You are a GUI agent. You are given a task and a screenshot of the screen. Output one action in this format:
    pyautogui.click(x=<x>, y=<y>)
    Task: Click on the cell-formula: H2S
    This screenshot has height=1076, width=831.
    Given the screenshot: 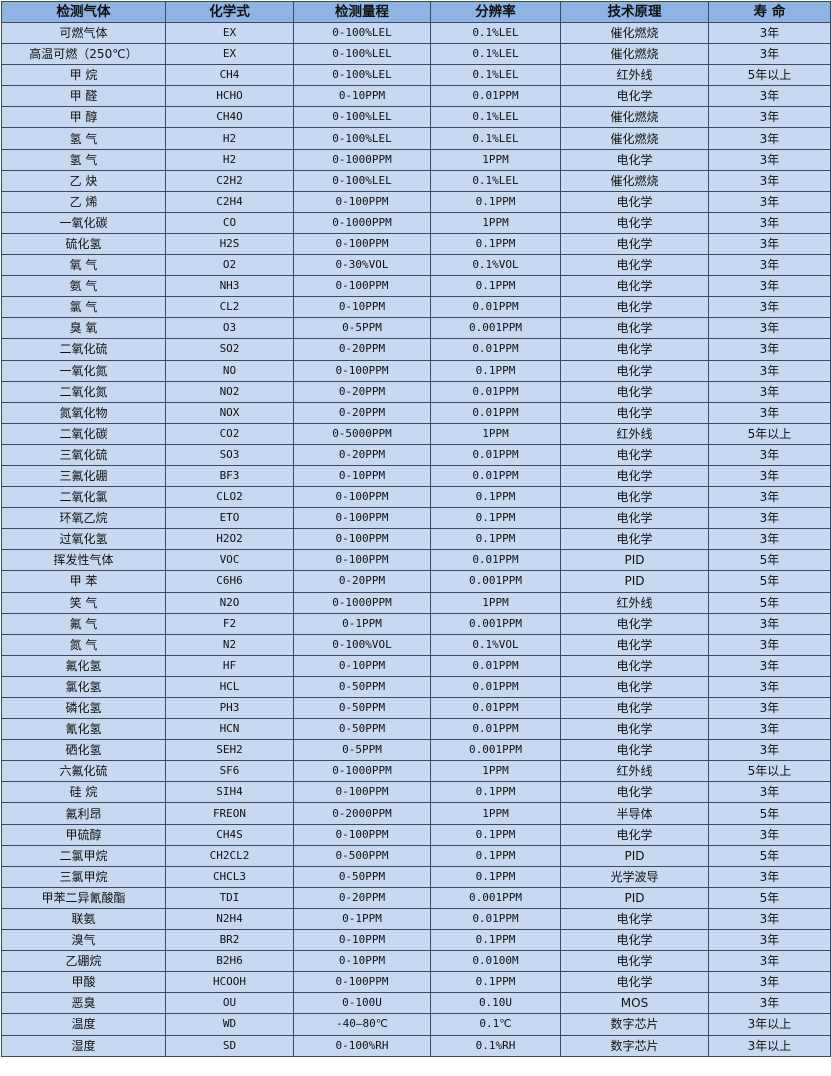 What is the action you would take?
    pyautogui.click(x=229, y=244)
    